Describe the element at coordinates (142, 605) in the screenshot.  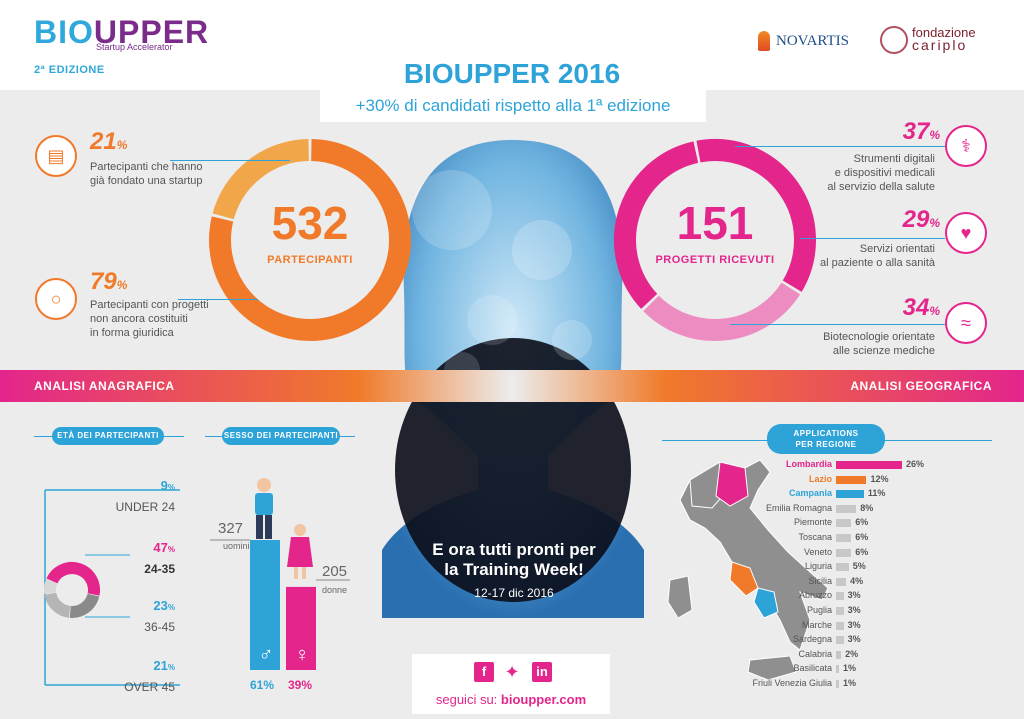
I see `age-36-45-pct: 23%` at that location.